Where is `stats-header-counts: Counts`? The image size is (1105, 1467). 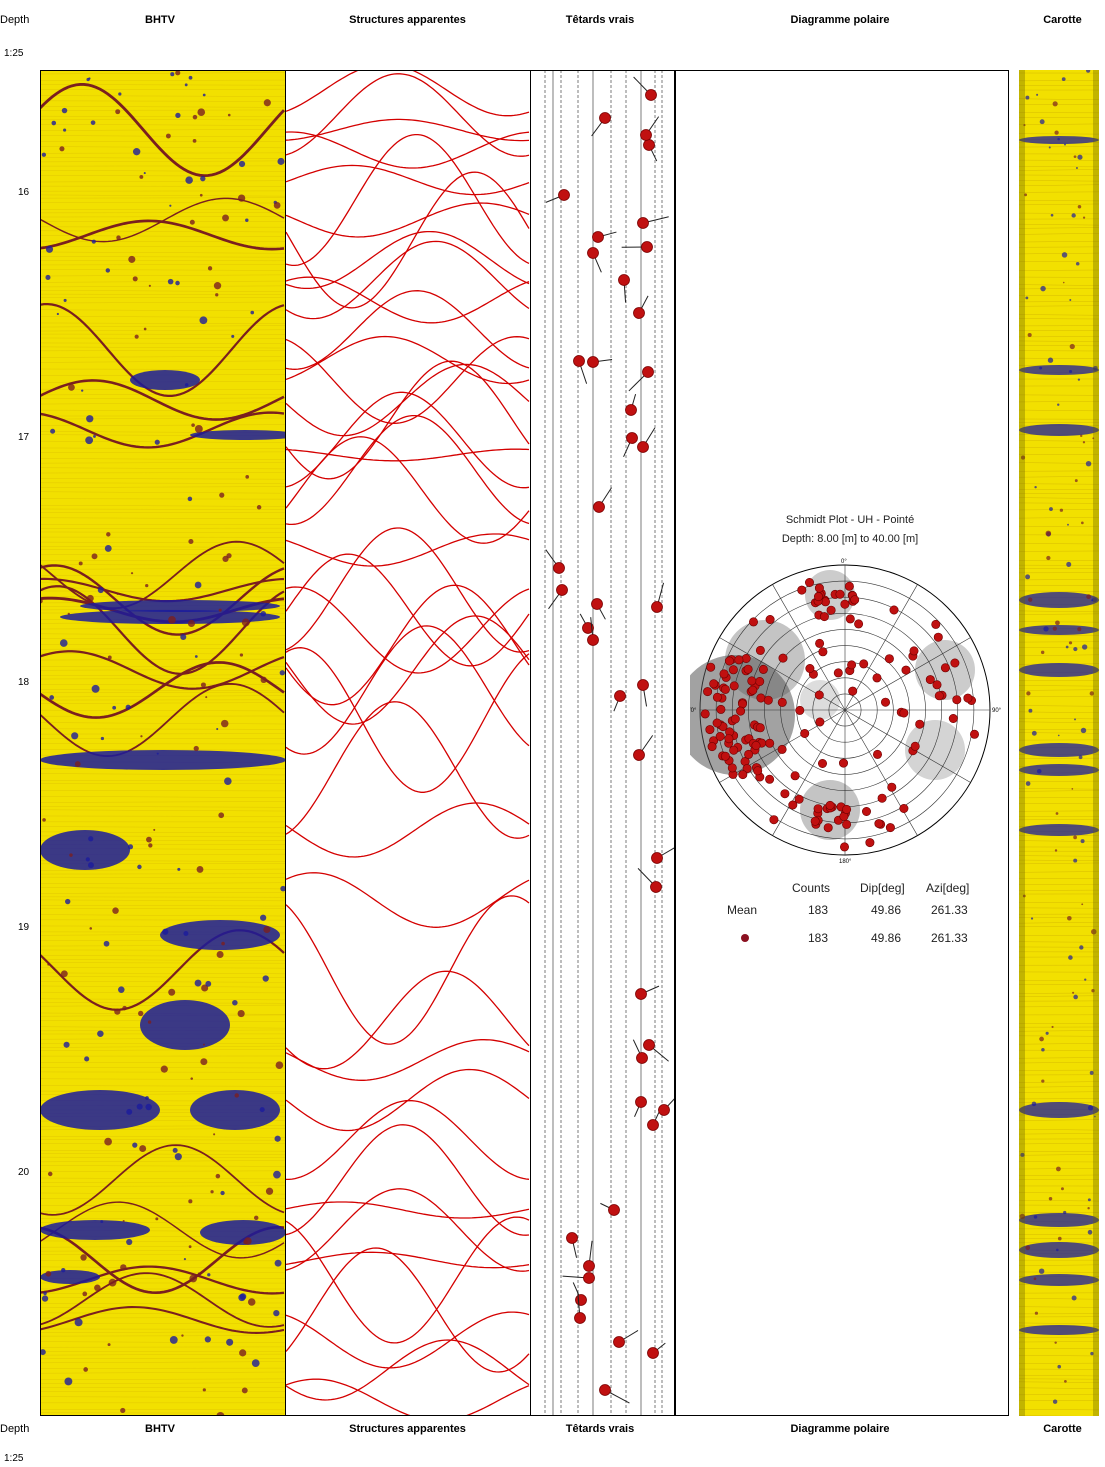 stats-header-counts: Counts is located at coordinates (811, 888).